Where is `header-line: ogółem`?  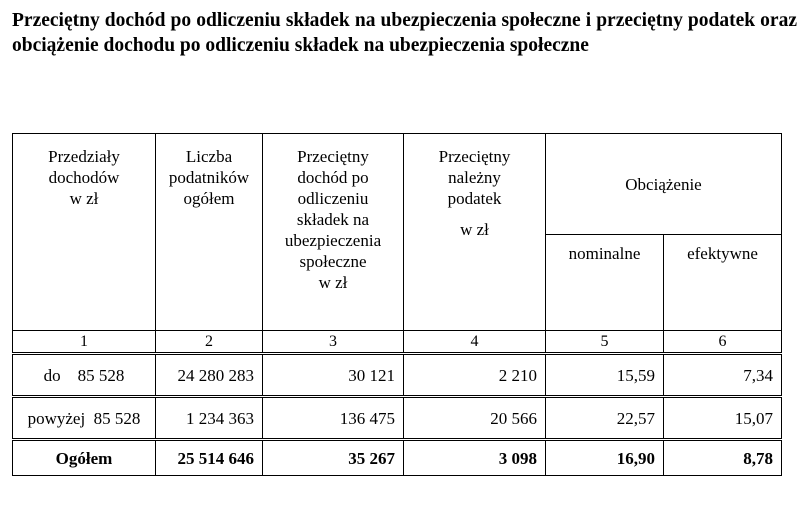
header-line: ogółem is located at coordinates (209, 198).